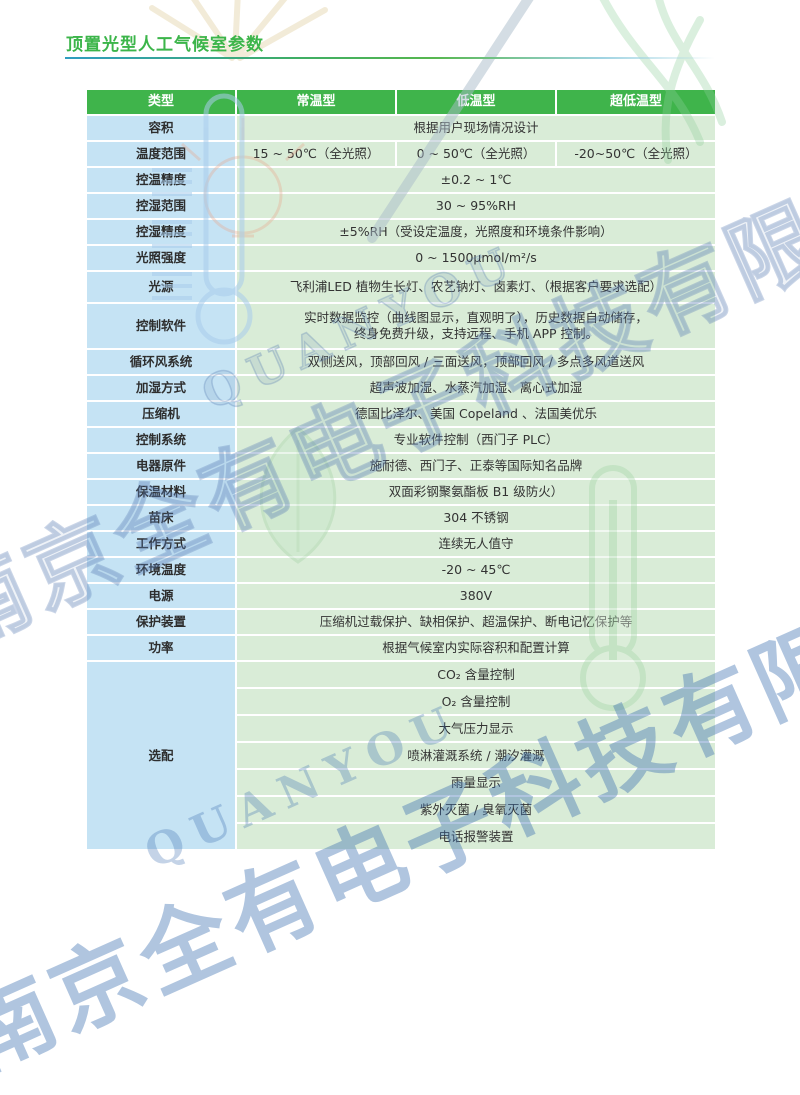  I want to click on row-label-optional: 选配, so click(161, 755).